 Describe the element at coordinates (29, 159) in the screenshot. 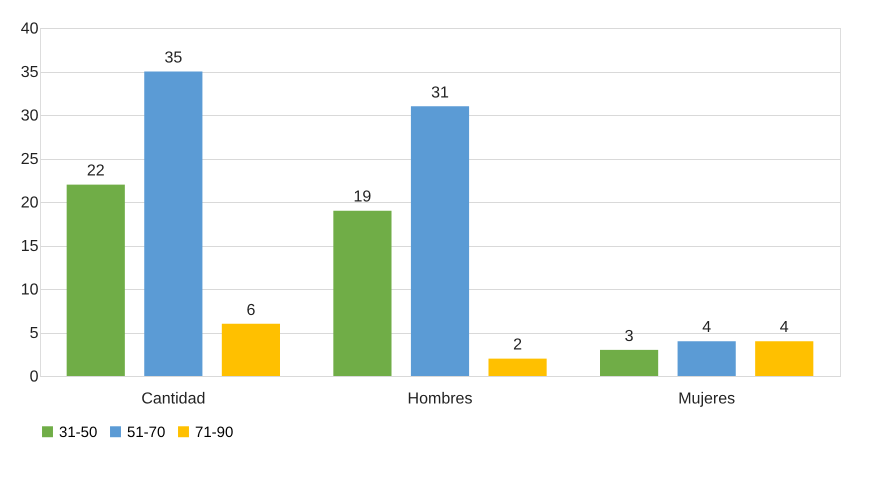

I see `y-tick-label: 25` at that location.